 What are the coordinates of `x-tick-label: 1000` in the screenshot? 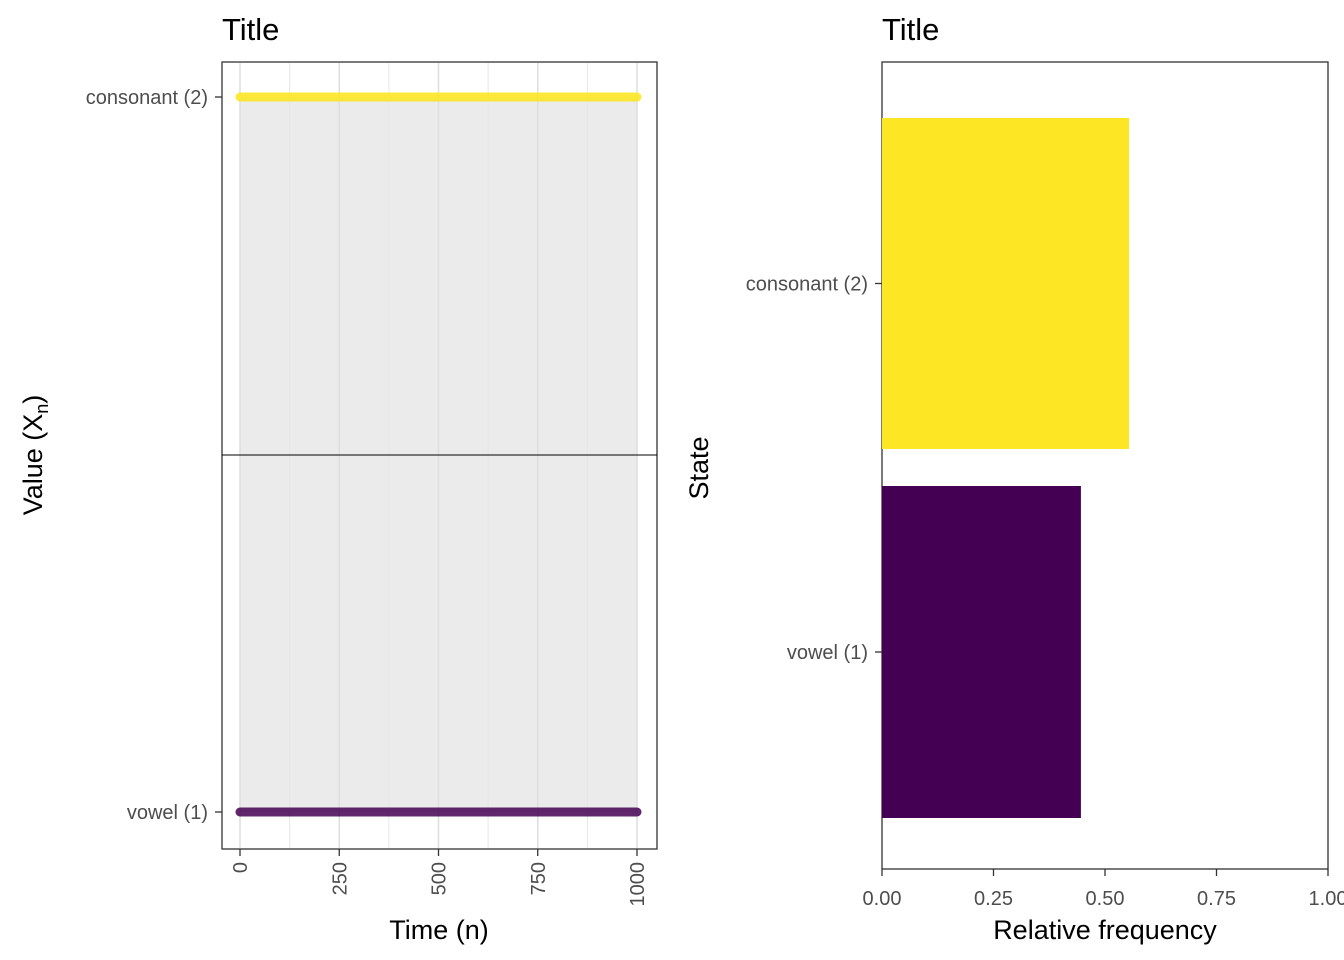 It's located at (638, 884).